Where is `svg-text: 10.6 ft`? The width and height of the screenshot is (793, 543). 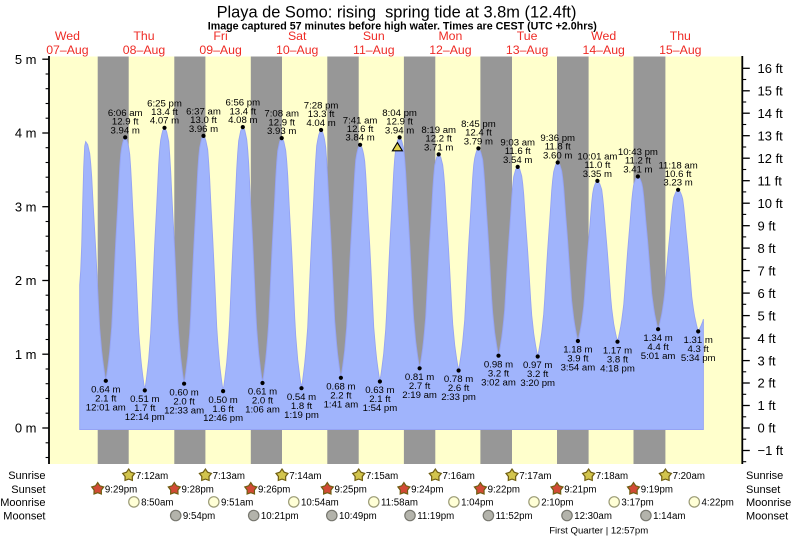
svg-text: 10.6 ft is located at coordinates (678, 174).